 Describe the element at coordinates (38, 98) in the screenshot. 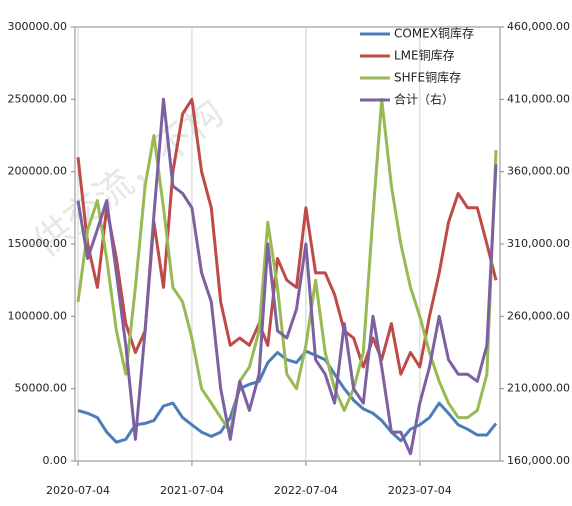

I see `y-tick-label: 250000.00` at that location.